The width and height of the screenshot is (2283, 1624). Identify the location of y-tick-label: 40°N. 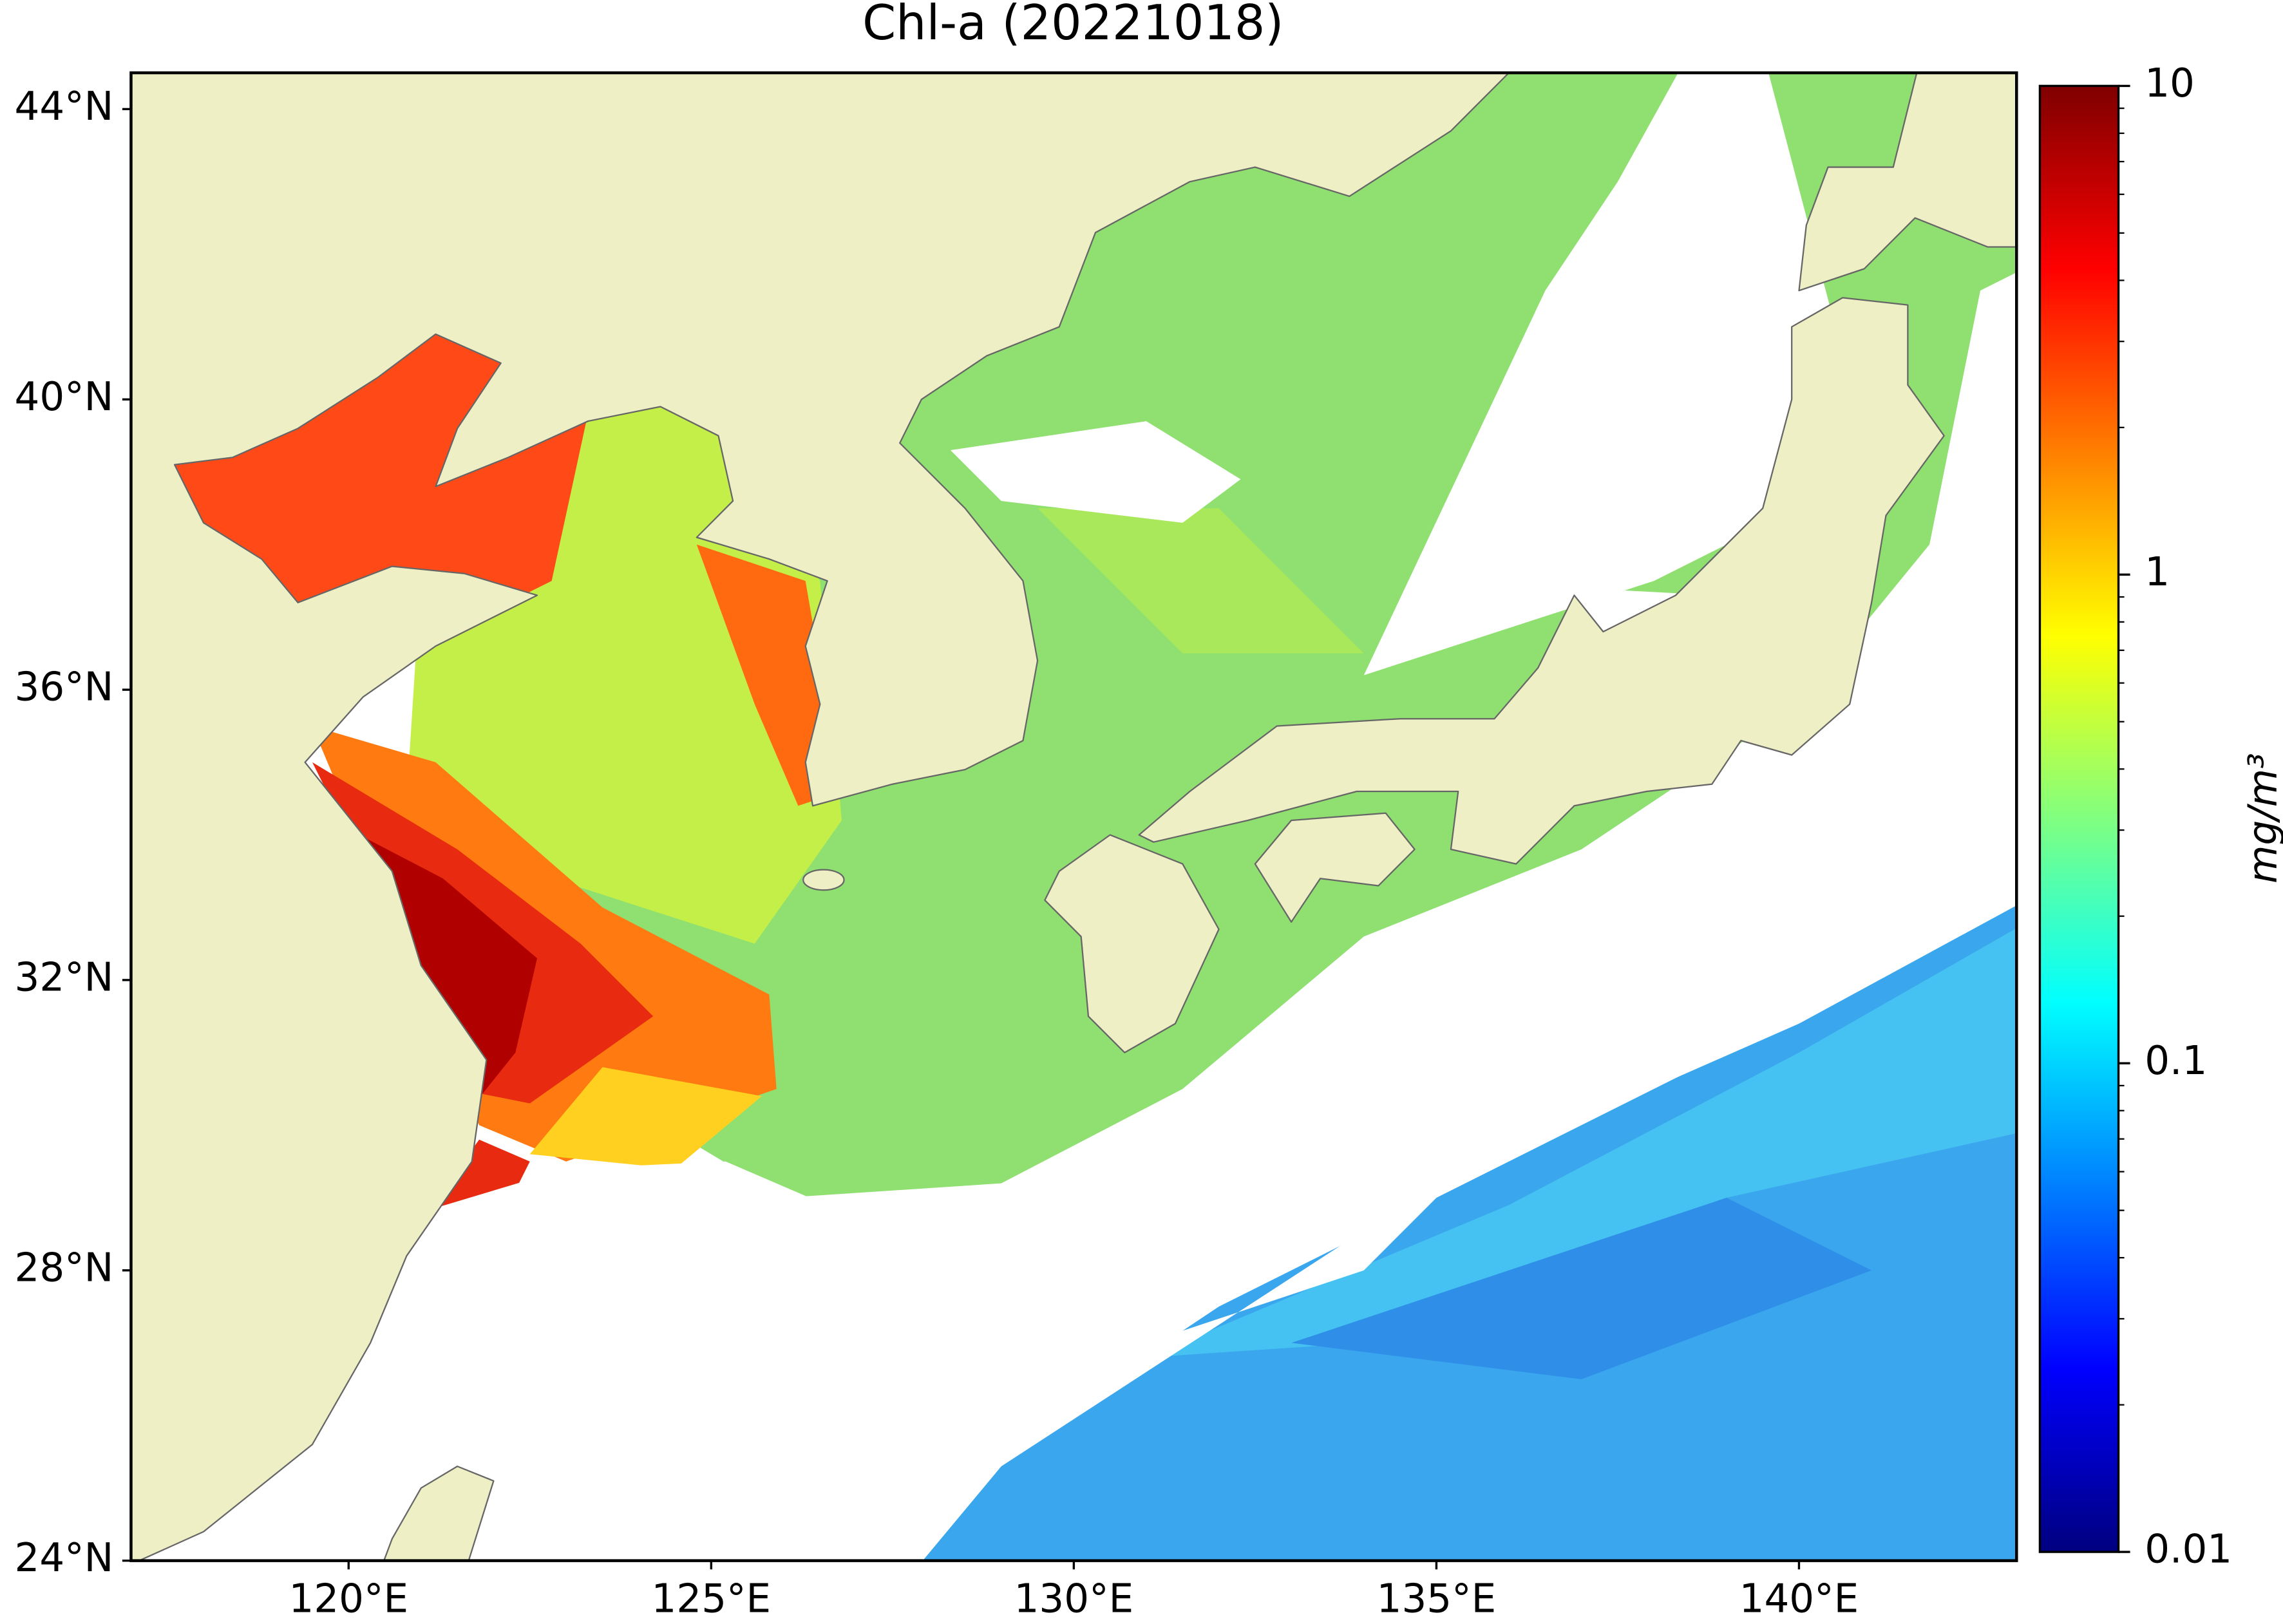
(64, 397).